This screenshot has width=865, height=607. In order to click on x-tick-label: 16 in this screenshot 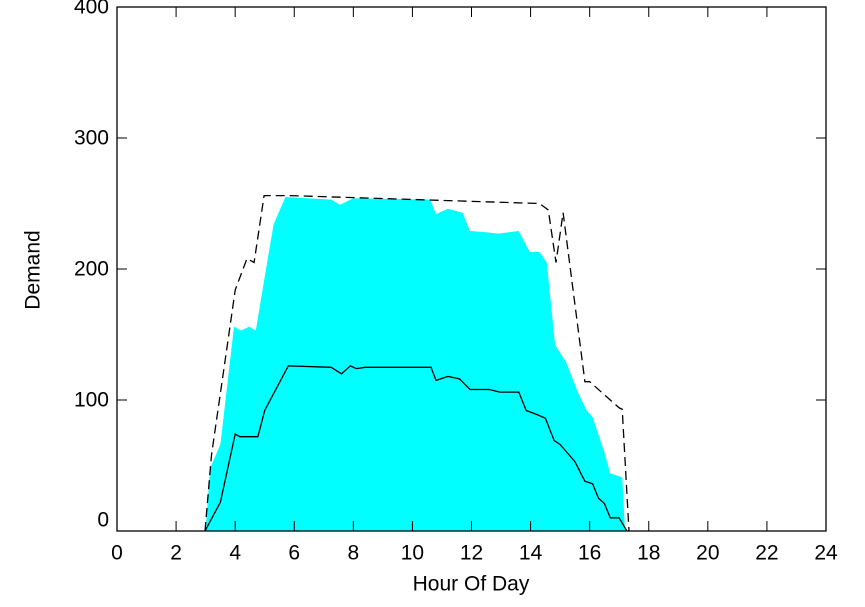, I will do `click(589, 553)`.